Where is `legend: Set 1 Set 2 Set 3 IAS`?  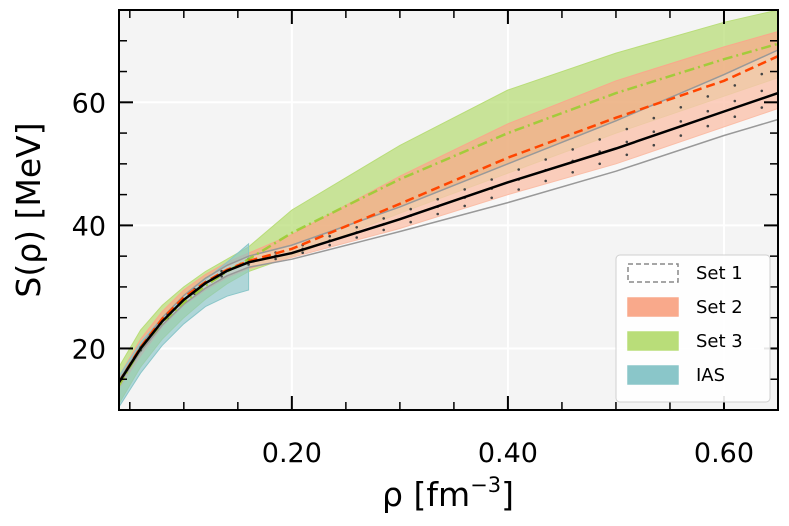 legend: Set 1 Set 2 Set 3 IAS is located at coordinates (693, 328).